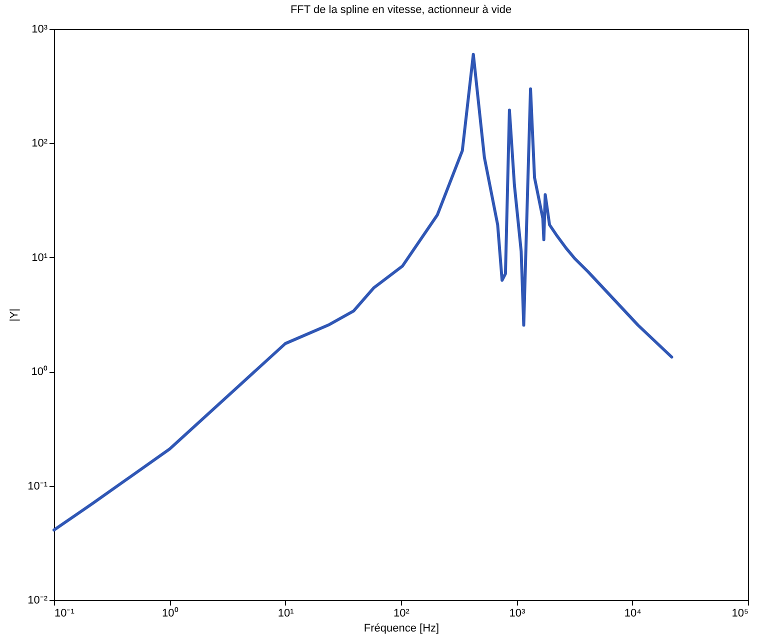  What do you see at coordinates (740, 614) in the screenshot?
I see `x-tick-label: 10⁵` at bounding box center [740, 614].